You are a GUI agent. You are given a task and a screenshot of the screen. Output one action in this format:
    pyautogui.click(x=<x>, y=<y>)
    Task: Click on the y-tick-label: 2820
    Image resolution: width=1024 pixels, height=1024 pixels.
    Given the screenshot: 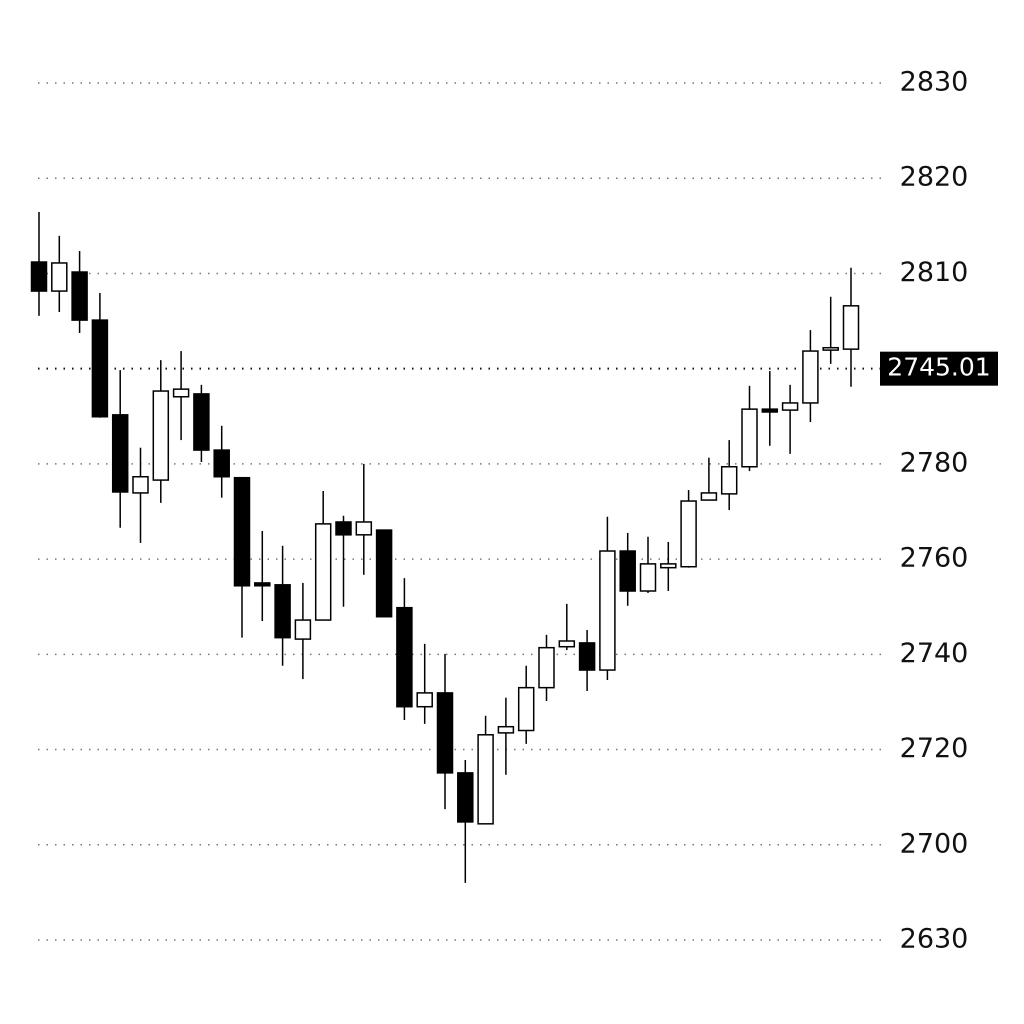 What is the action you would take?
    pyautogui.click(x=934, y=177)
    